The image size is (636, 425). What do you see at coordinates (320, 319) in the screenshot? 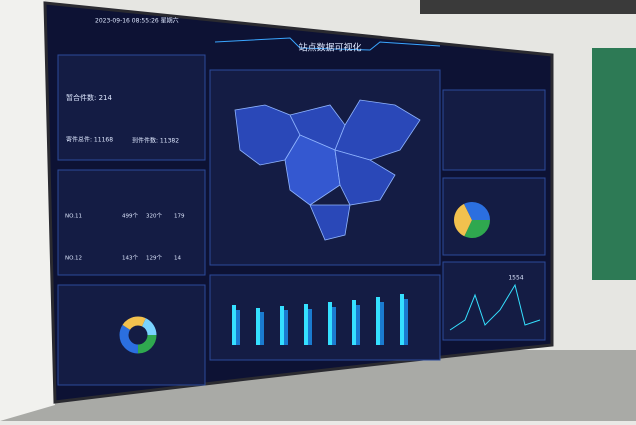
I see `bars` at bounding box center [320, 319].